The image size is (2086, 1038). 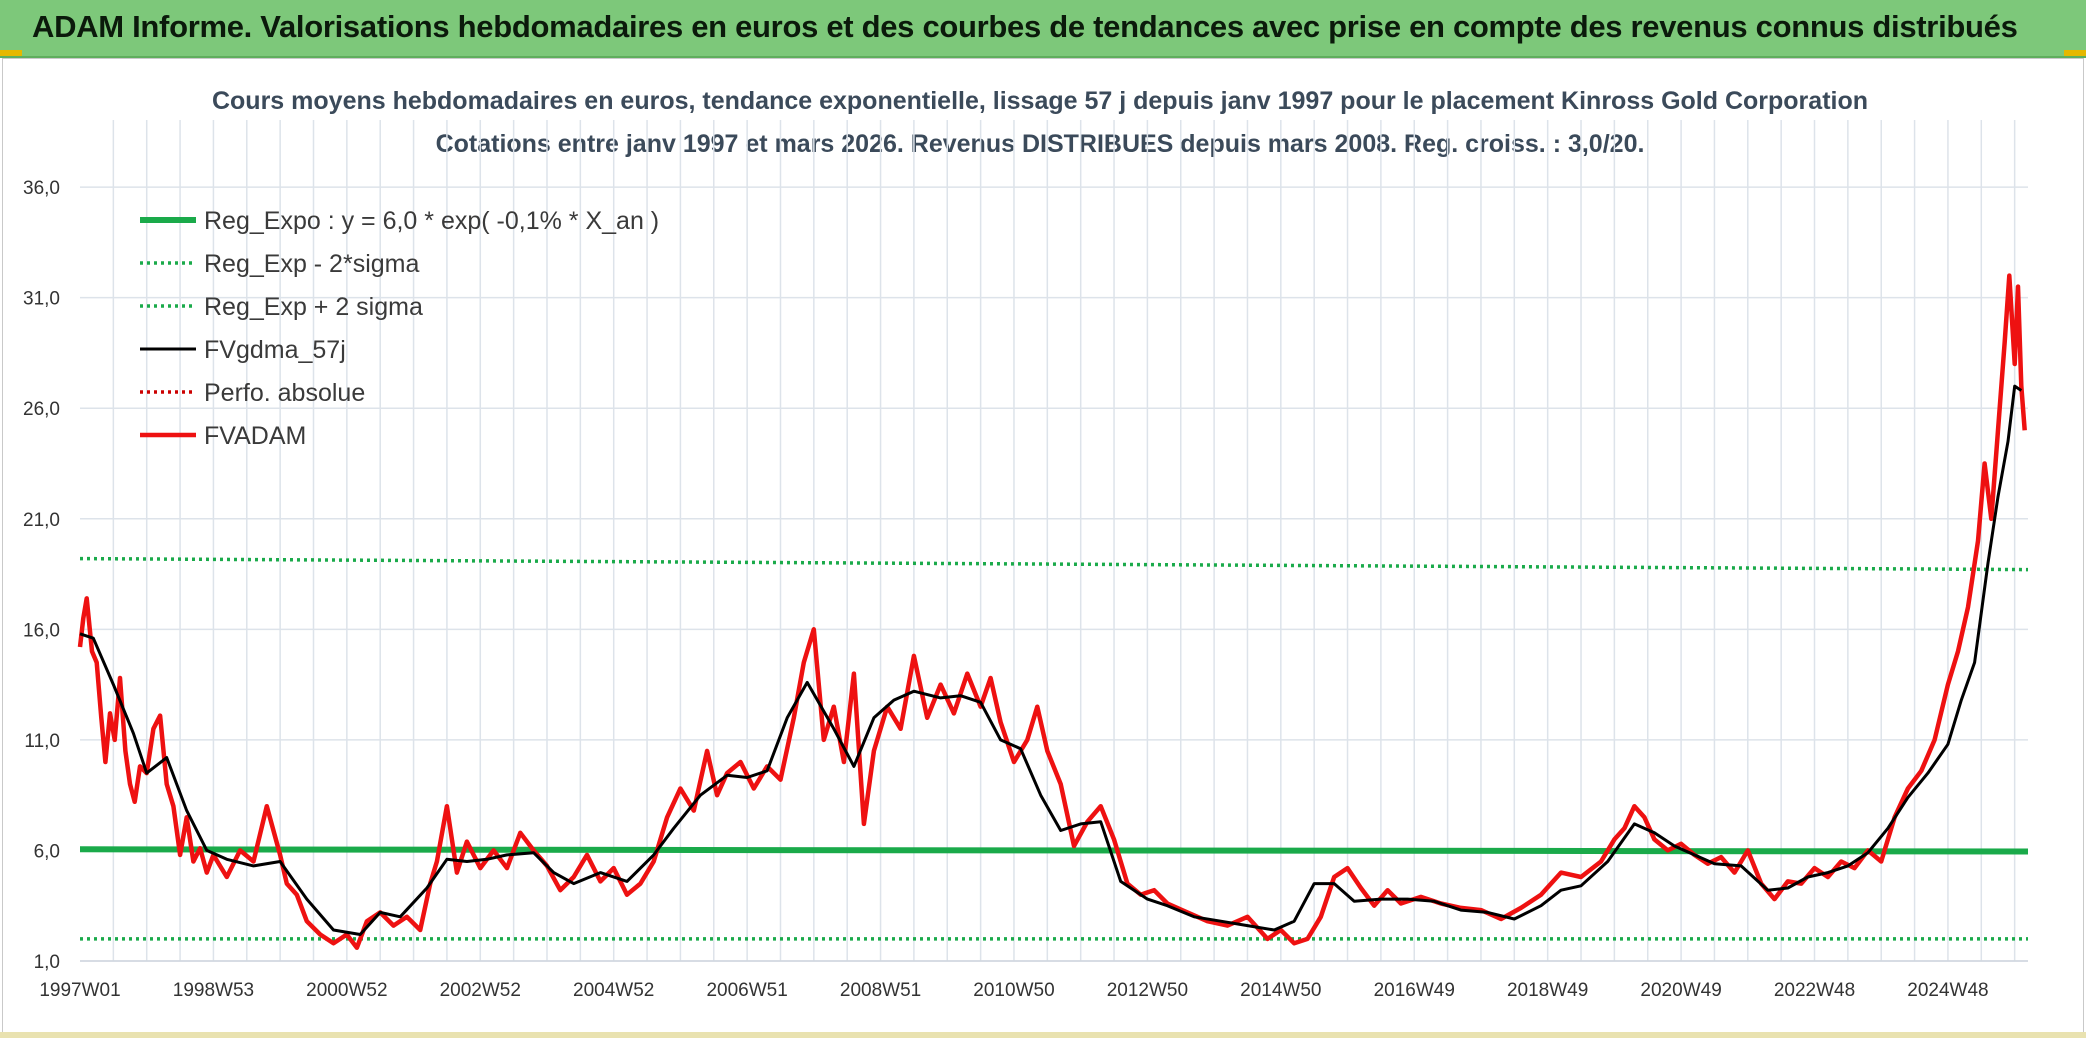 What do you see at coordinates (746, 990) in the screenshot?
I see `x-tick-label: 2006W51` at bounding box center [746, 990].